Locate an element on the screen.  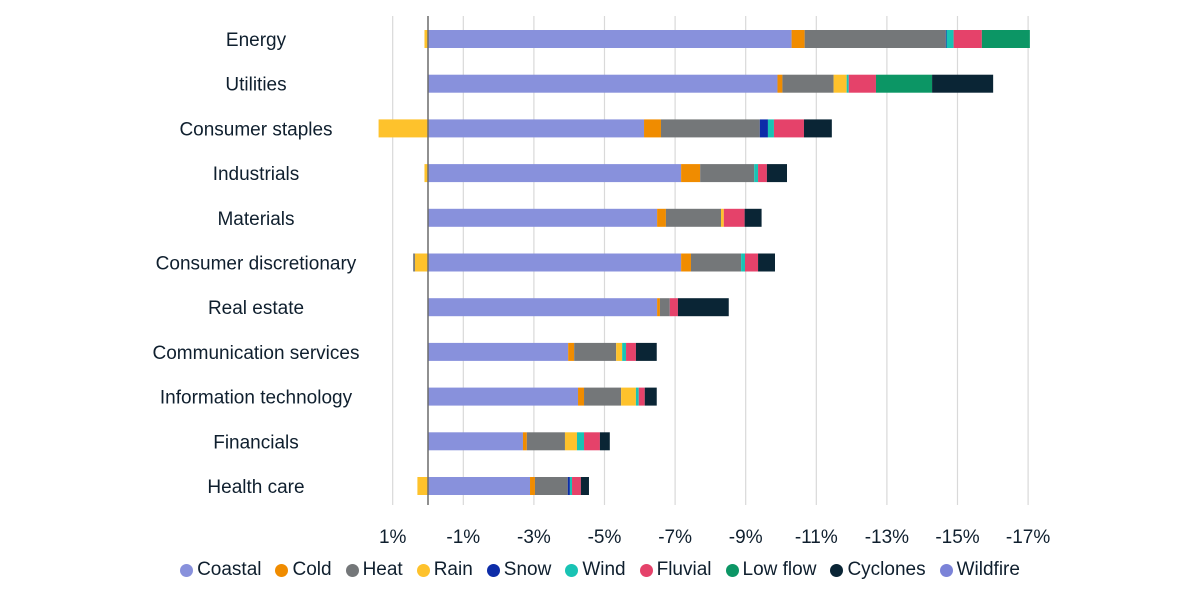
legend-item: Fluvial is located at coordinates (675, 570).